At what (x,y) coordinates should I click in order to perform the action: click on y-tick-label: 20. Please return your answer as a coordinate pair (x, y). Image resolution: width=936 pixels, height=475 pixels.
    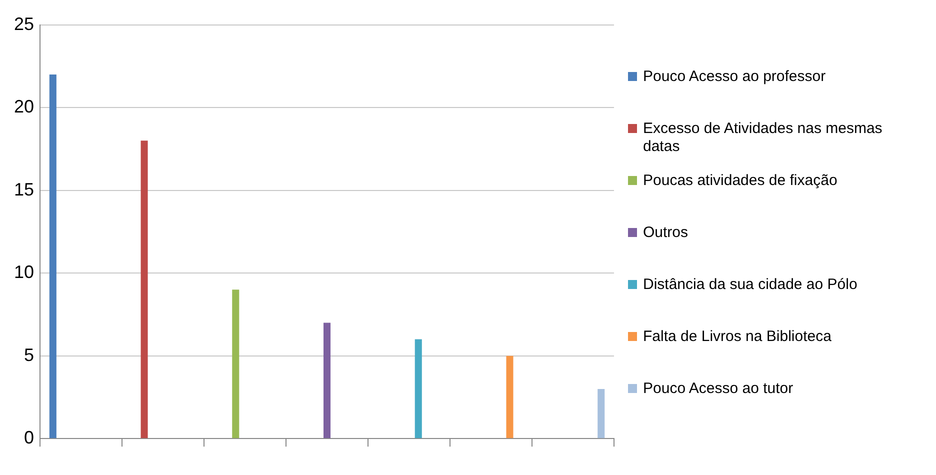
    Looking at the image, I should click on (24, 106).